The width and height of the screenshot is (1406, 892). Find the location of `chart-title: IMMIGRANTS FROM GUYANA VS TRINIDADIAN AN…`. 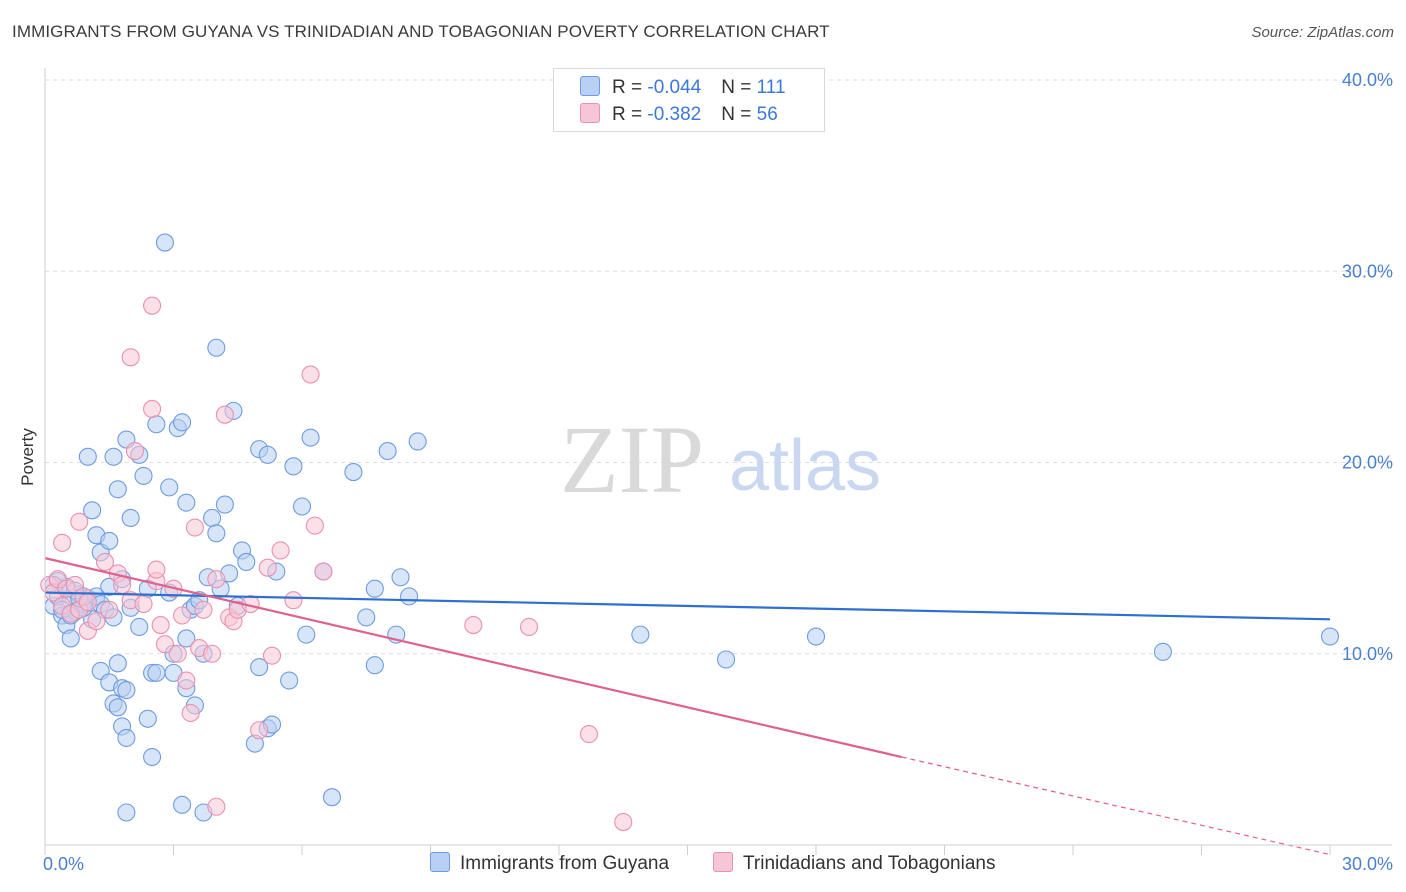

chart-title: IMMIGRANTS FROM GUYANA VS TRINIDADIAN AN… is located at coordinates (421, 31).